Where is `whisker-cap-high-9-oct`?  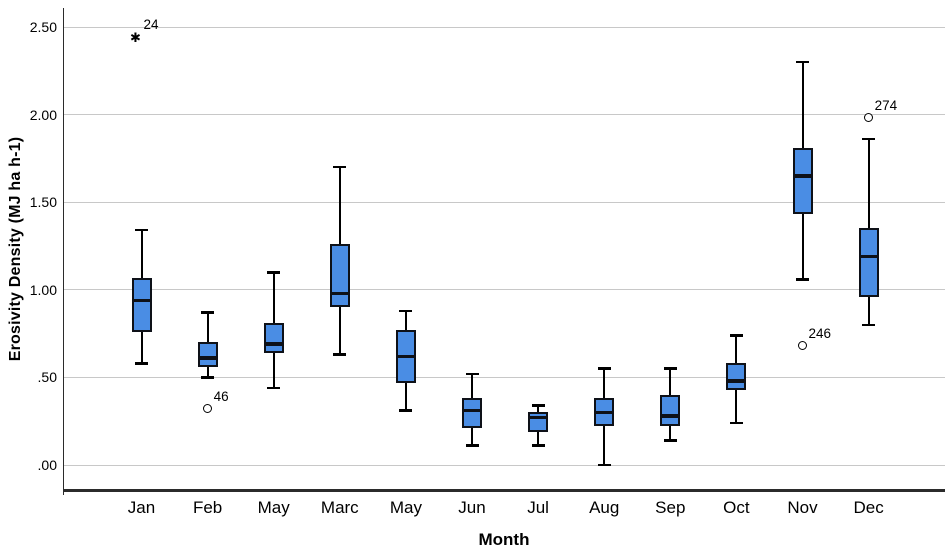
whisker-cap-high-9-oct is located at coordinates (736, 335).